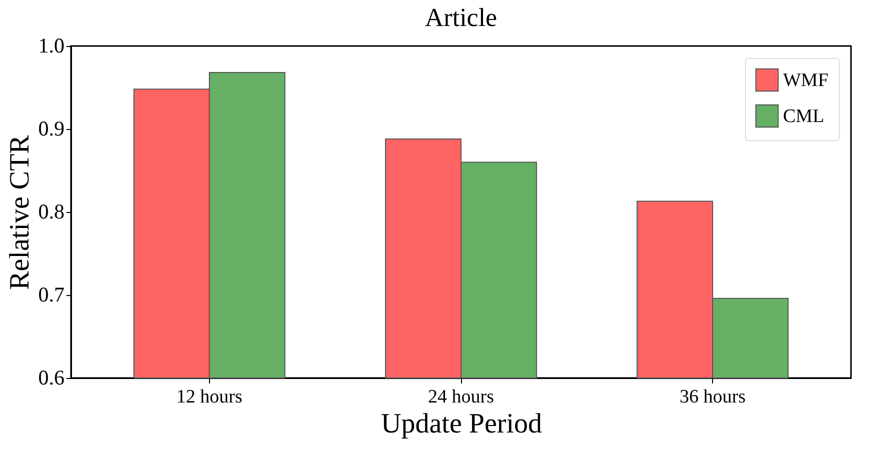 The image size is (892, 450). I want to click on x-tick-label: 24 hours, so click(461, 397).